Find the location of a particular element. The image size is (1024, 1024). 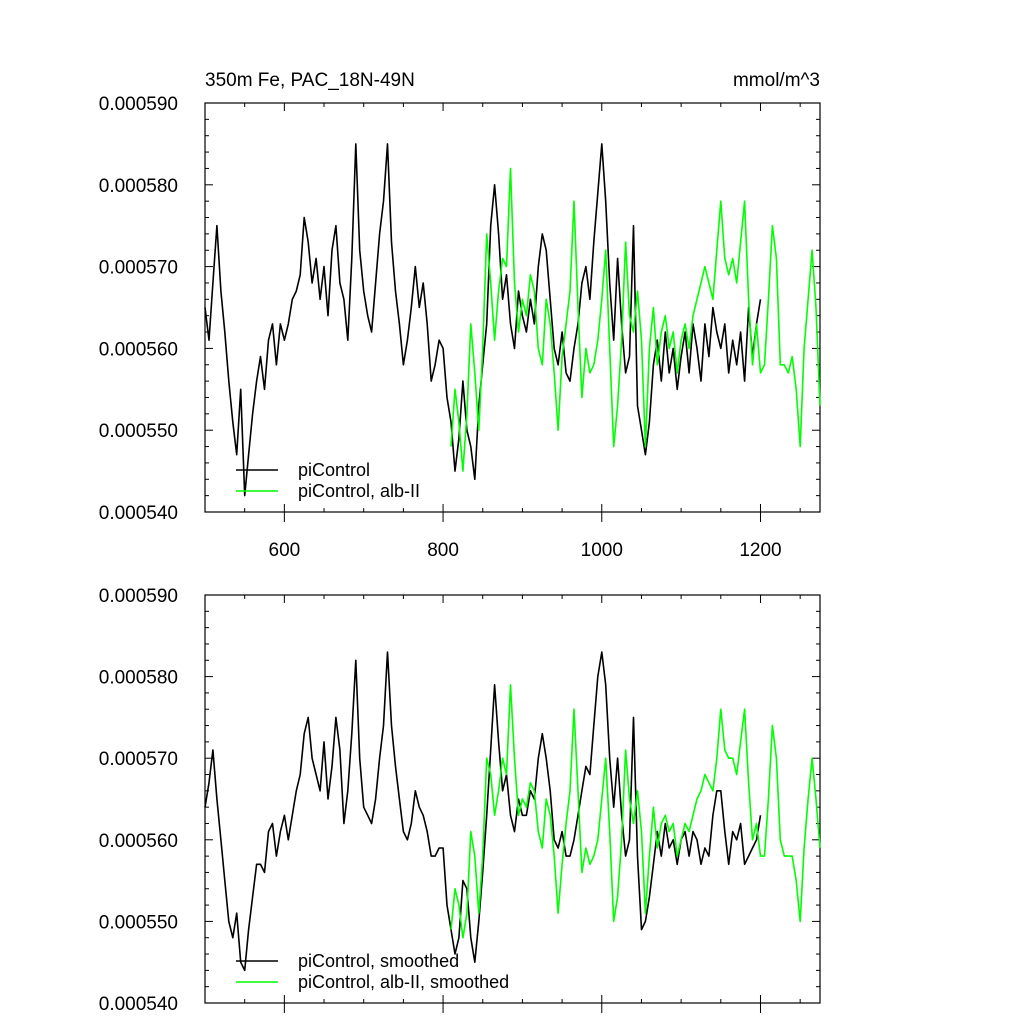

legend-label: piControl, alb-II is located at coordinates (359, 491).